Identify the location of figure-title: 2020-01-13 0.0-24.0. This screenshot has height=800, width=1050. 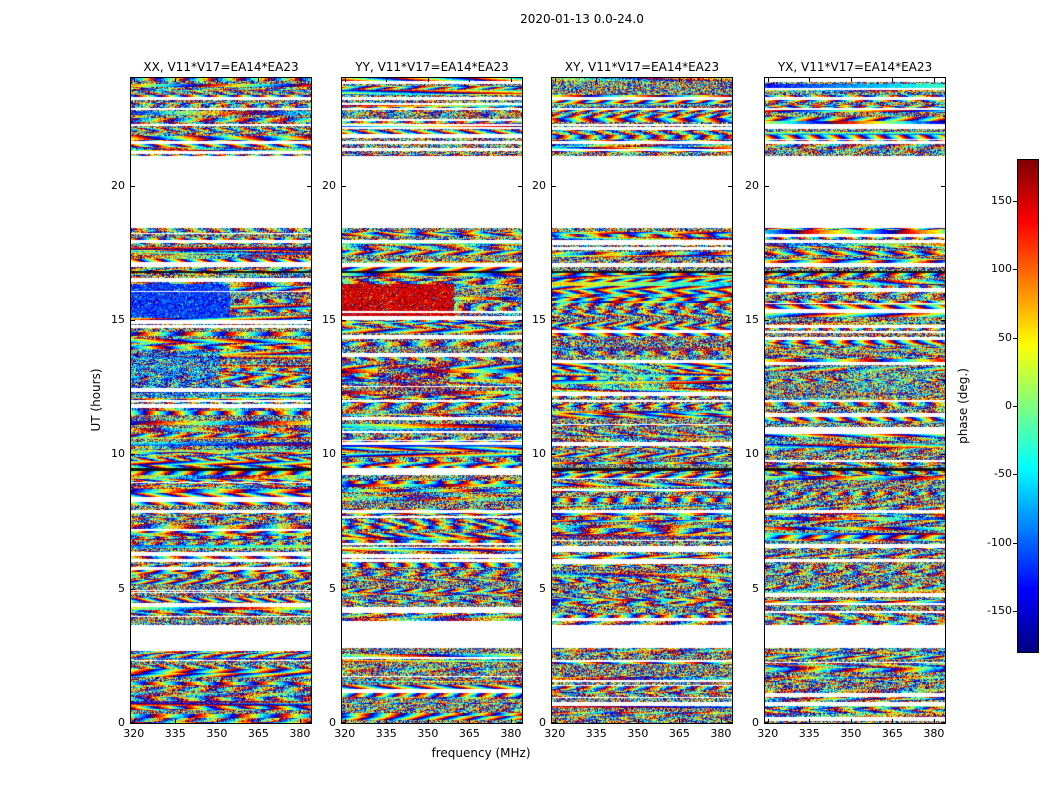
(582, 19).